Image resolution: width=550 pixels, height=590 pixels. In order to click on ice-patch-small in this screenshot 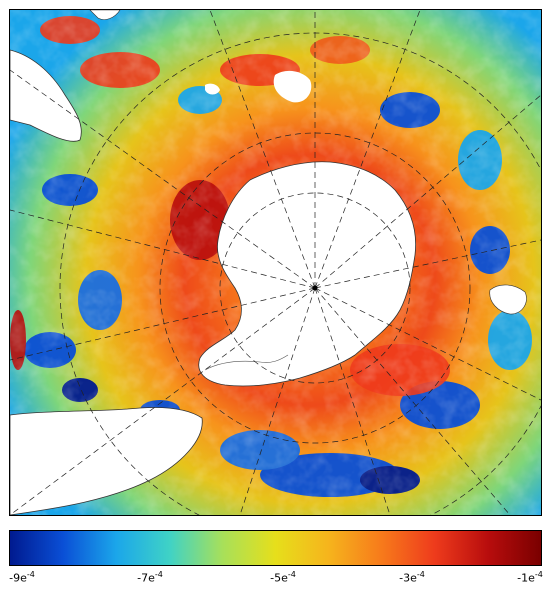, I will do `click(212, 89)`.